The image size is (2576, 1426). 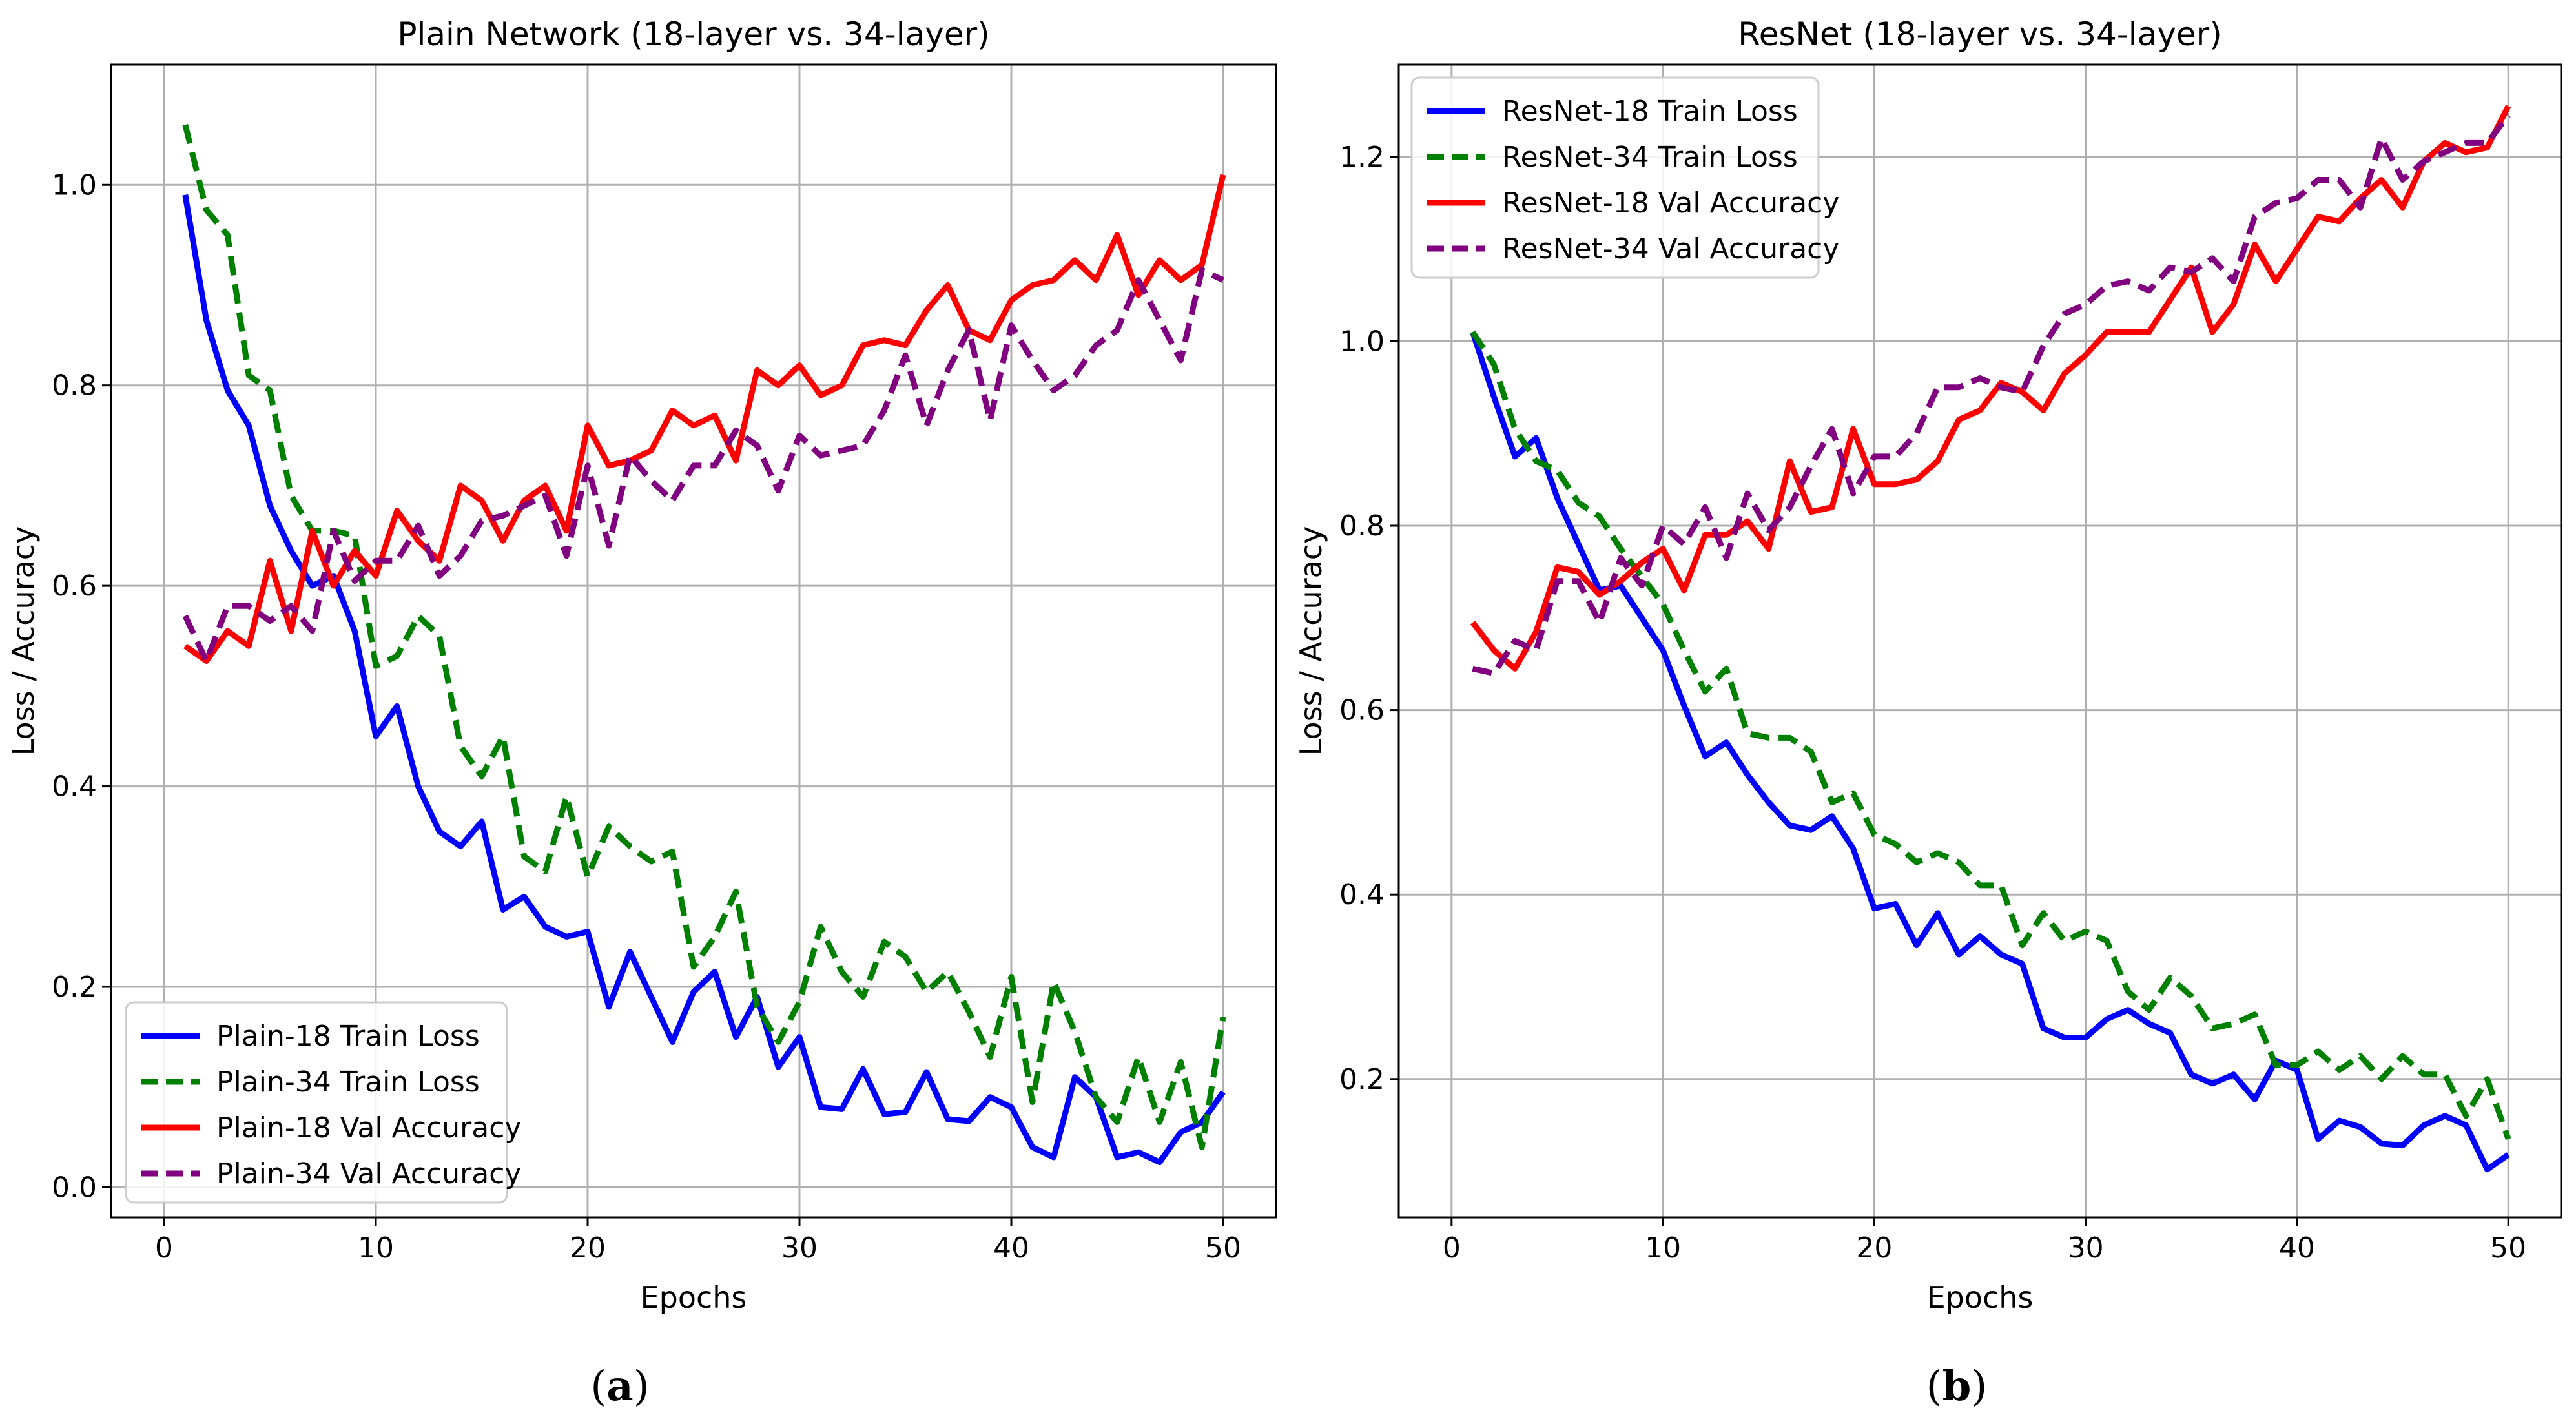 What do you see at coordinates (1369, 618) in the screenshot?
I see `y-ticks: 0.2 0.4 0.6 0.8 1.0 1.2` at bounding box center [1369, 618].